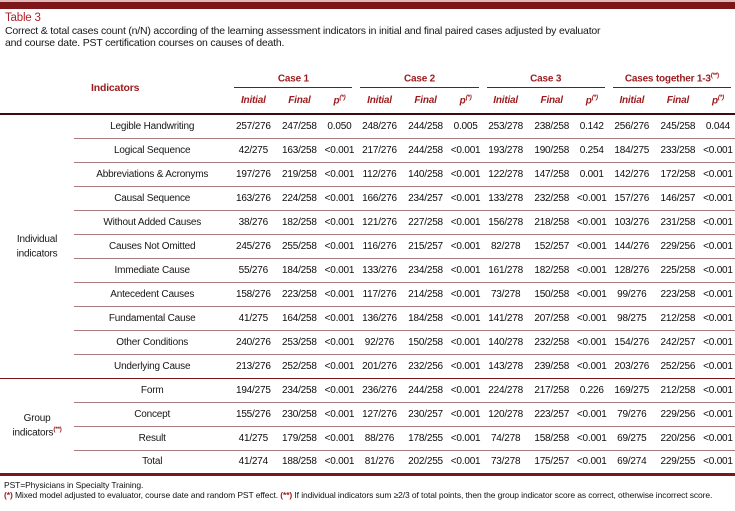  What do you see at coordinates (591, 173) in the screenshot?
I see `p-value: 0.001` at bounding box center [591, 173].